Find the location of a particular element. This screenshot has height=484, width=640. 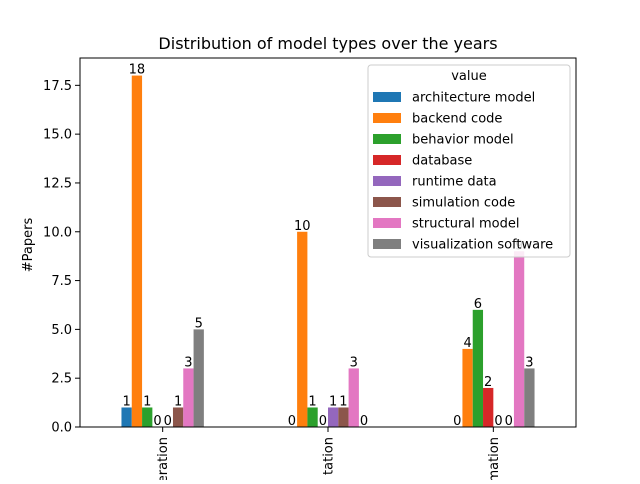

legend-box is located at coordinates (469, 161).